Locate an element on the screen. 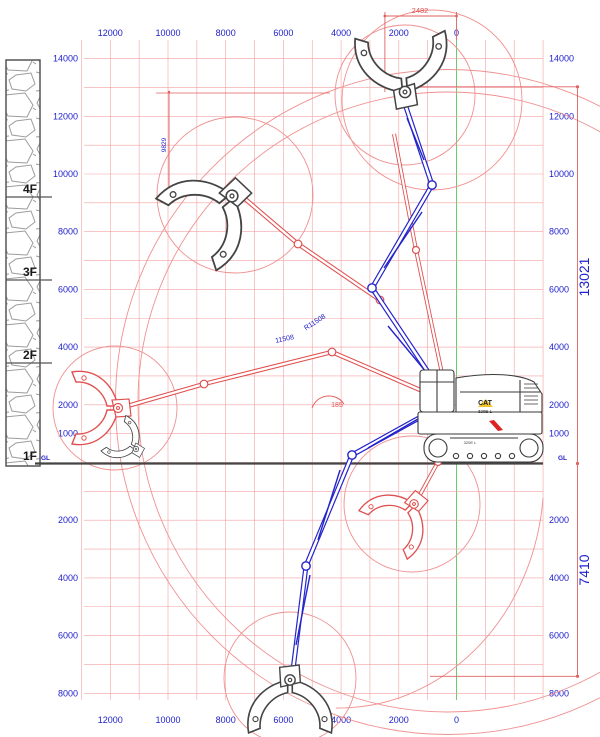  brand-label: CAT is located at coordinates (485, 403).